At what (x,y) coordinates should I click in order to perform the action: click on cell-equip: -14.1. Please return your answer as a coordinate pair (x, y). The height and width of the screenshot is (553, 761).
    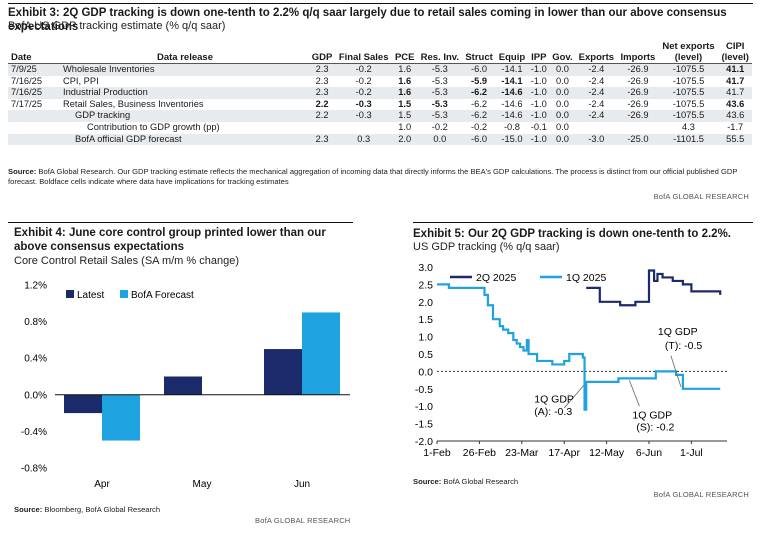
    Looking at the image, I should click on (512, 69).